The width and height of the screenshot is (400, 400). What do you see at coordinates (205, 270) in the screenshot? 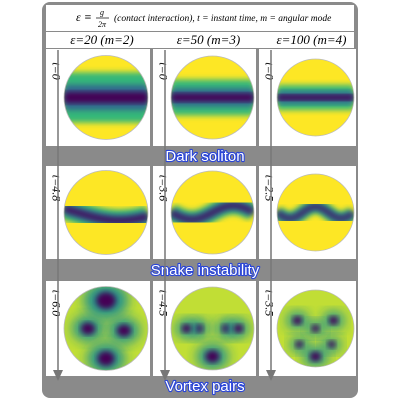
I see `phase-label: Snake instability` at bounding box center [205, 270].